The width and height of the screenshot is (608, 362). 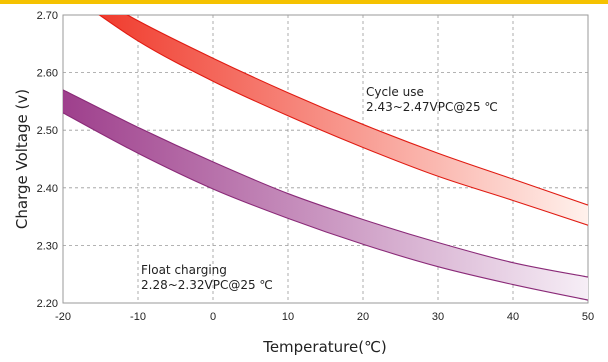 What do you see at coordinates (47, 246) in the screenshot?
I see `y-tick-label: 2.30` at bounding box center [47, 246].